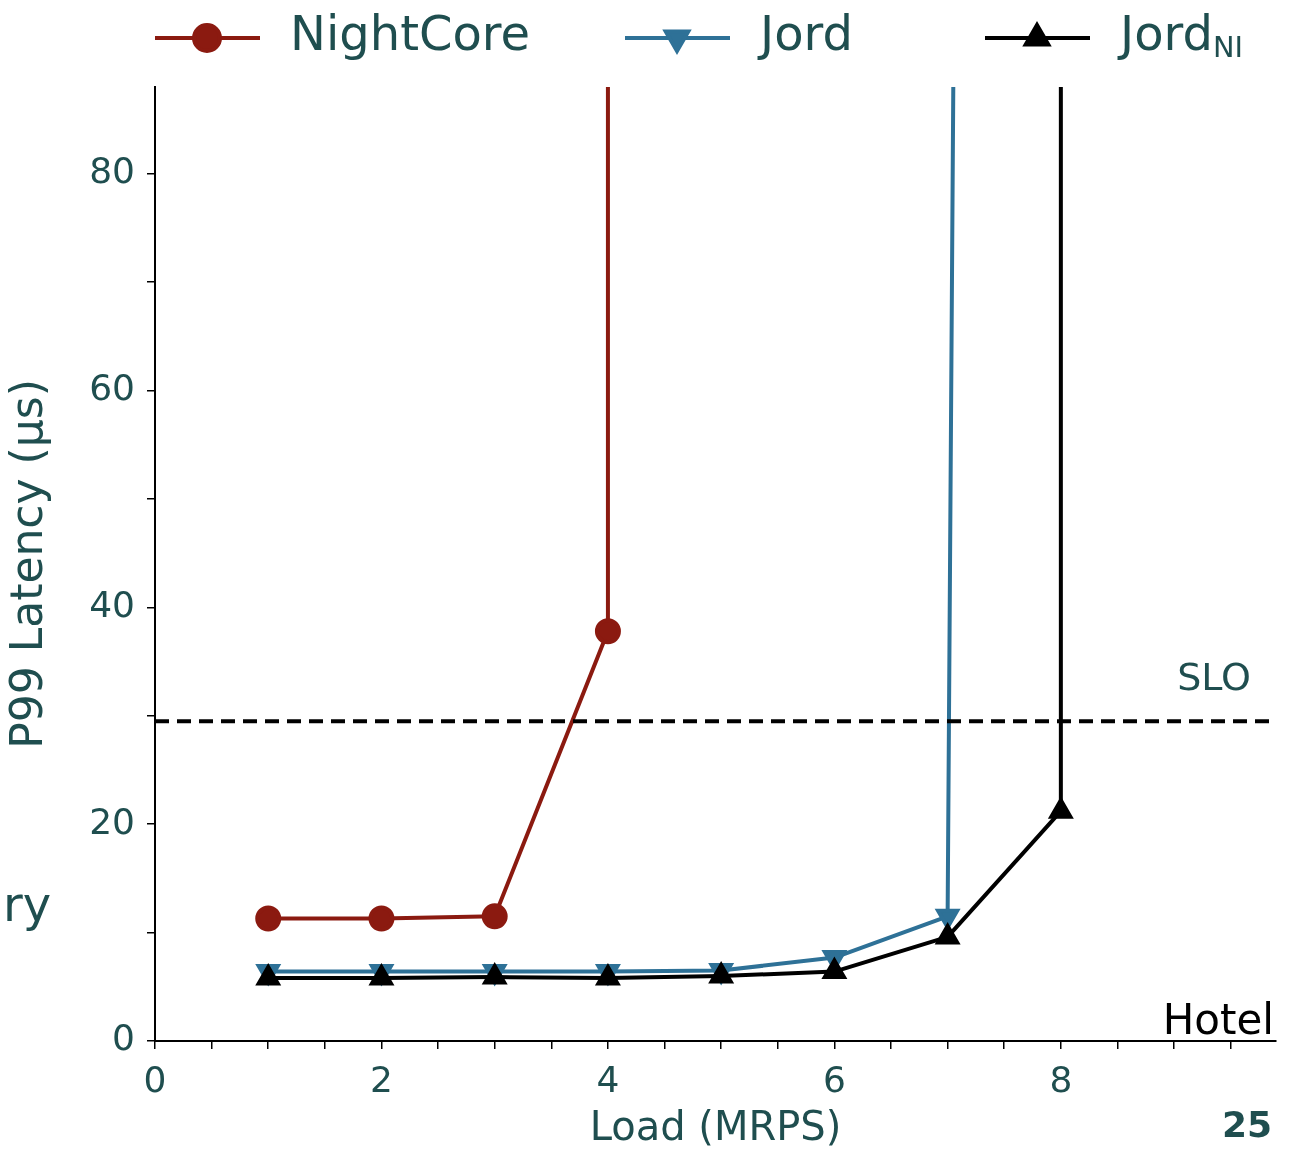  Describe the element at coordinates (410, 33) in the screenshot. I see `legend-label: NightCore` at that location.